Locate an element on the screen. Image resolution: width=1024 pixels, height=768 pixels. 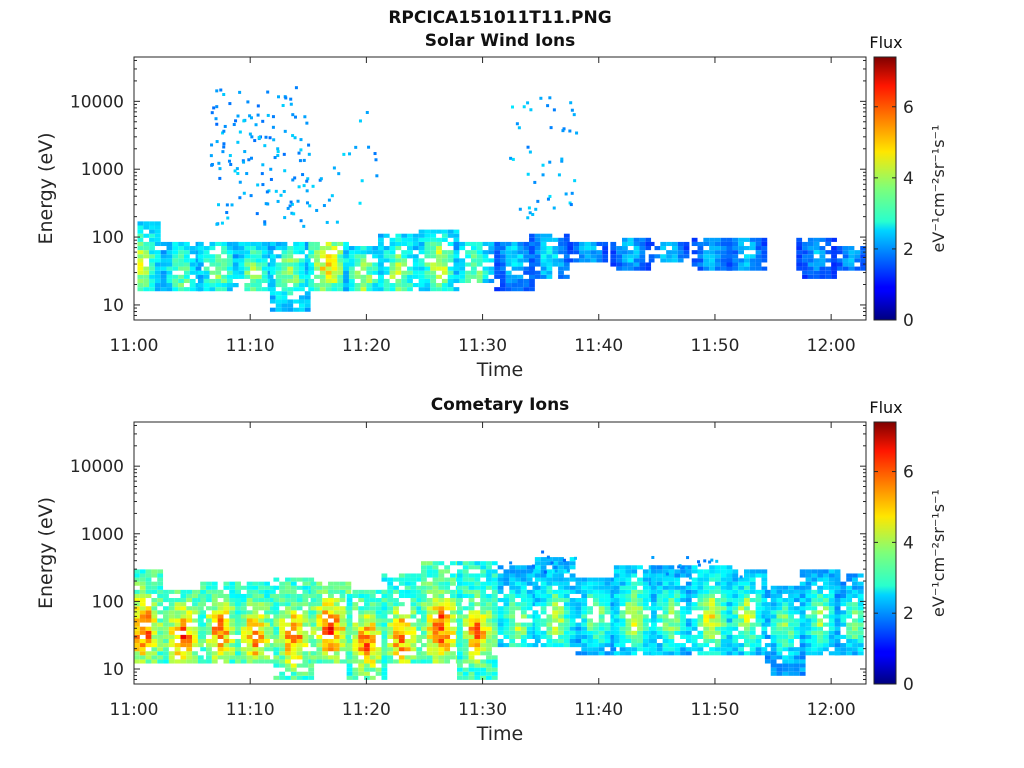
colorbar-tick-label: 4 is located at coordinates (908, 179).